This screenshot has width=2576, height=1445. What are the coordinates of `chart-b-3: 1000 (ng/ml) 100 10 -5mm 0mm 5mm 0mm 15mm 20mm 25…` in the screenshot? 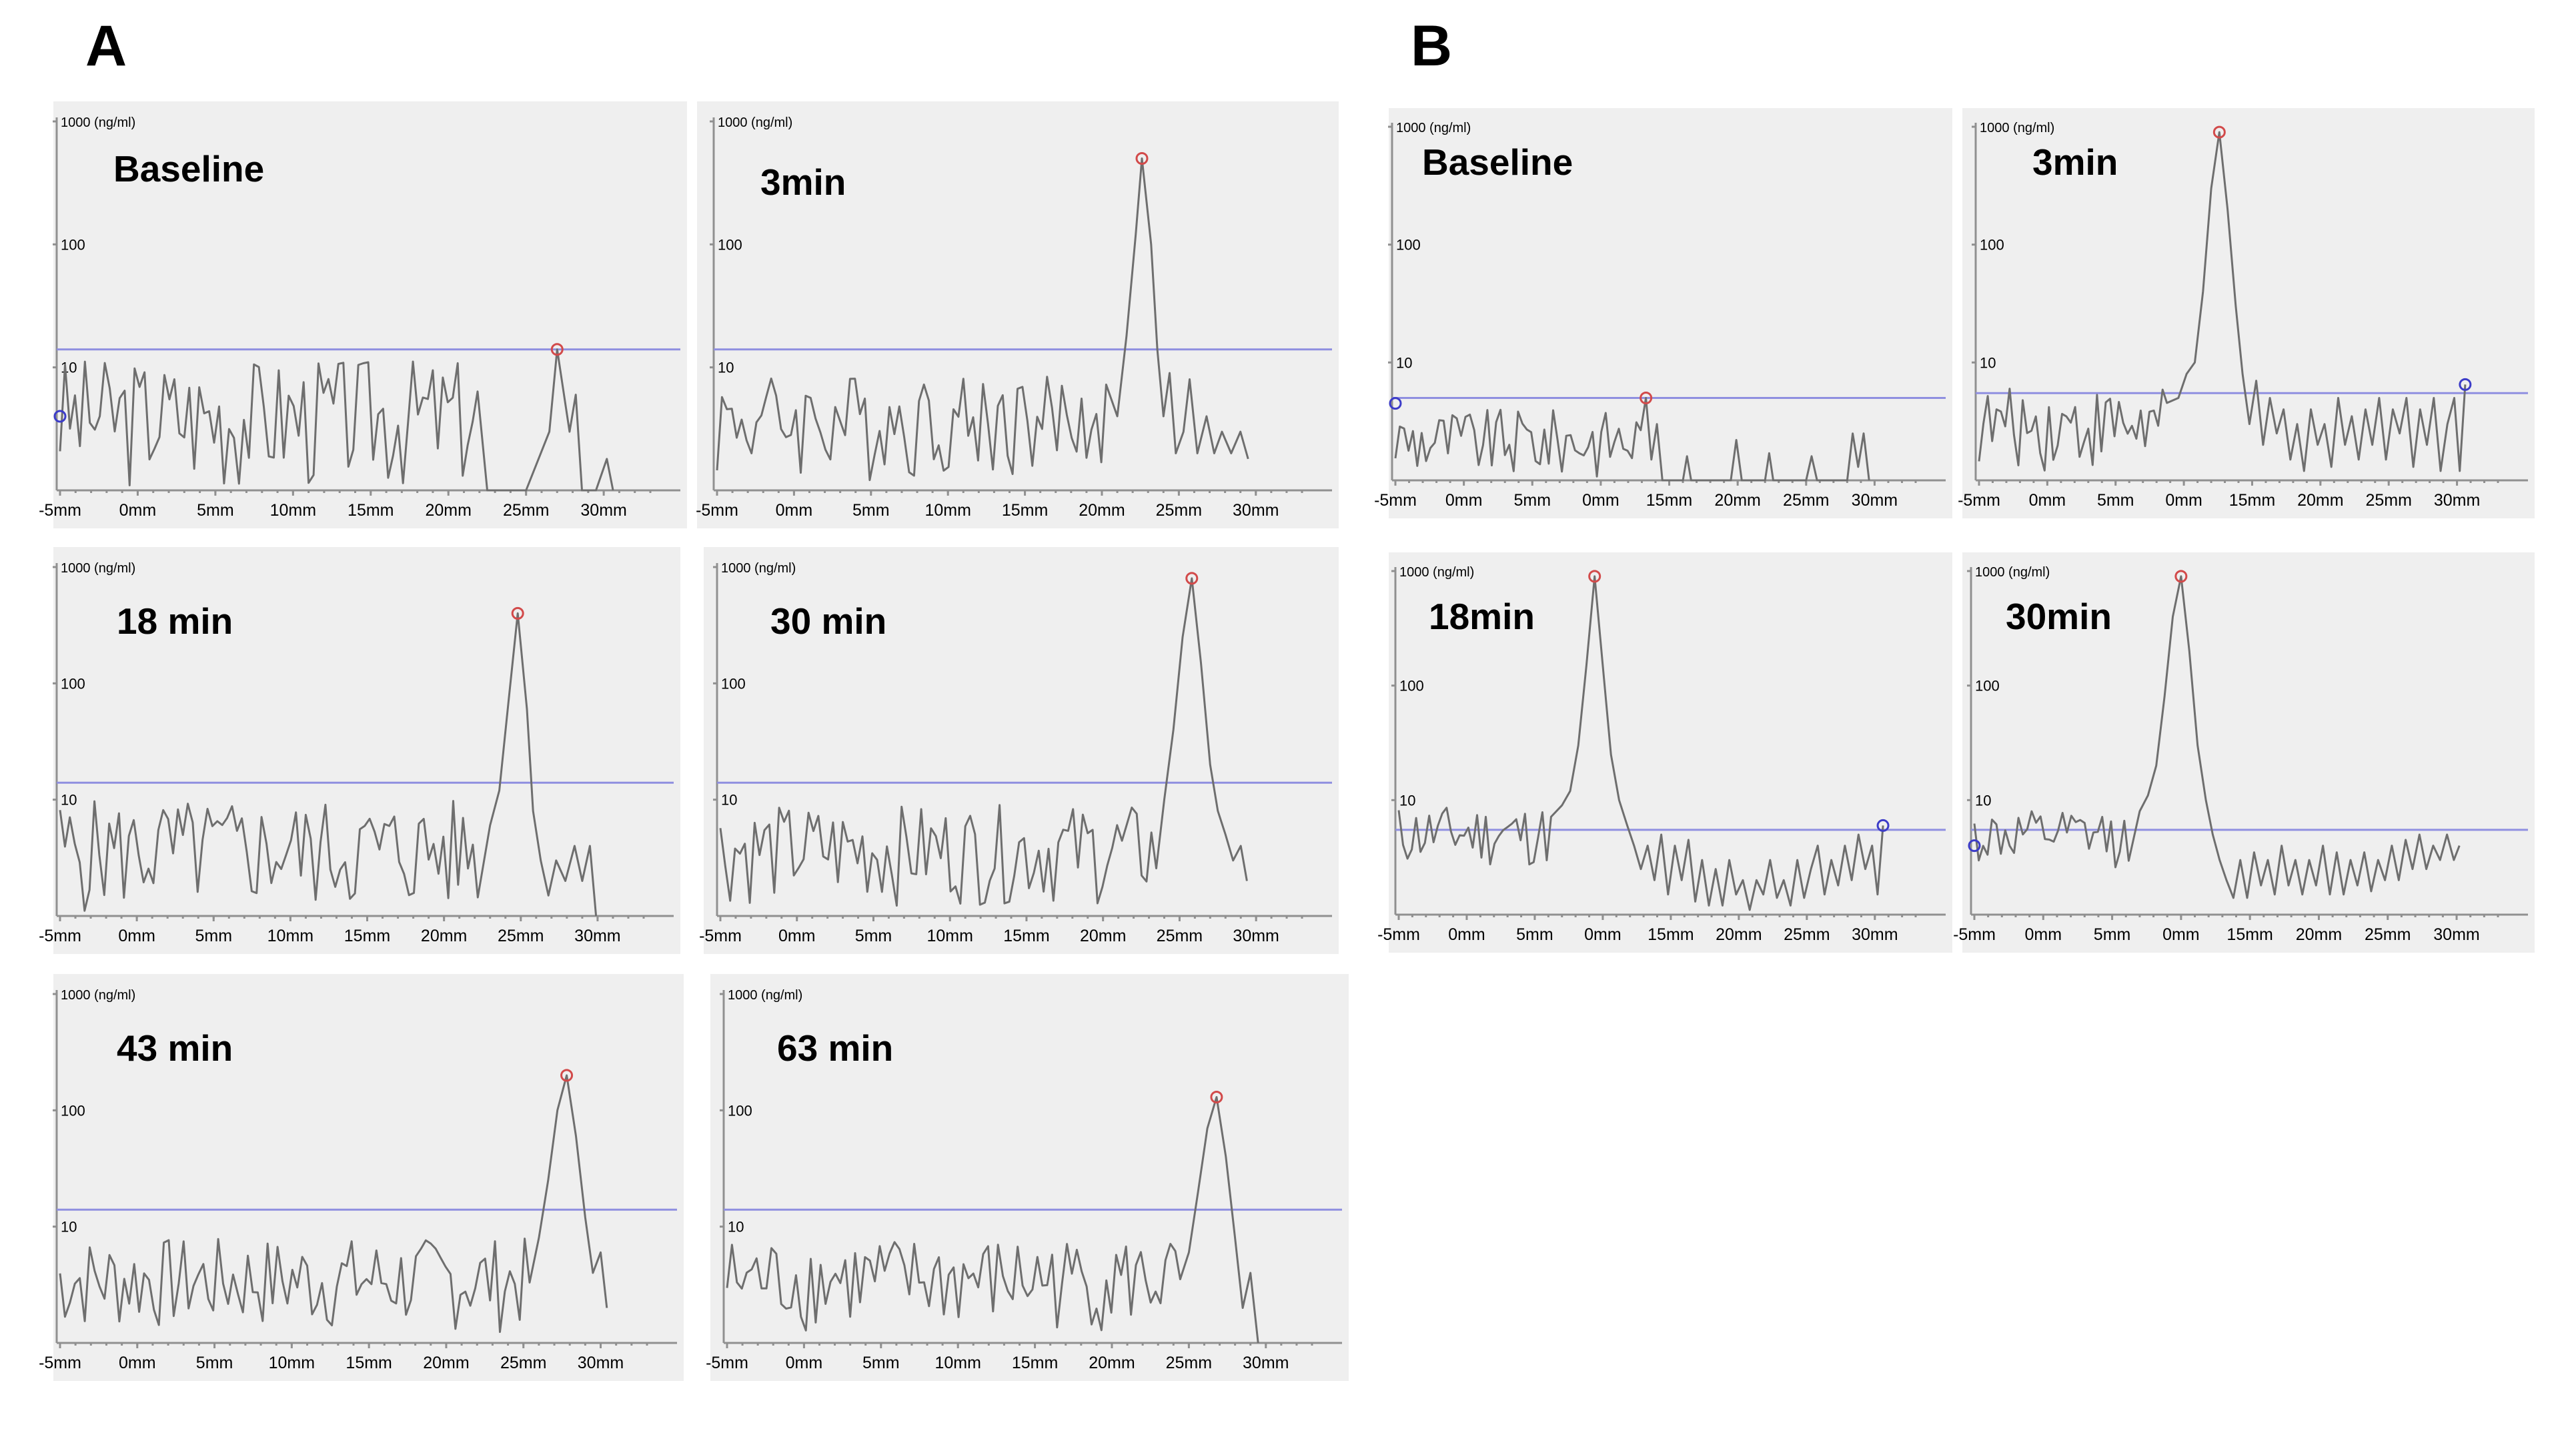 It's located at (1664, 752).